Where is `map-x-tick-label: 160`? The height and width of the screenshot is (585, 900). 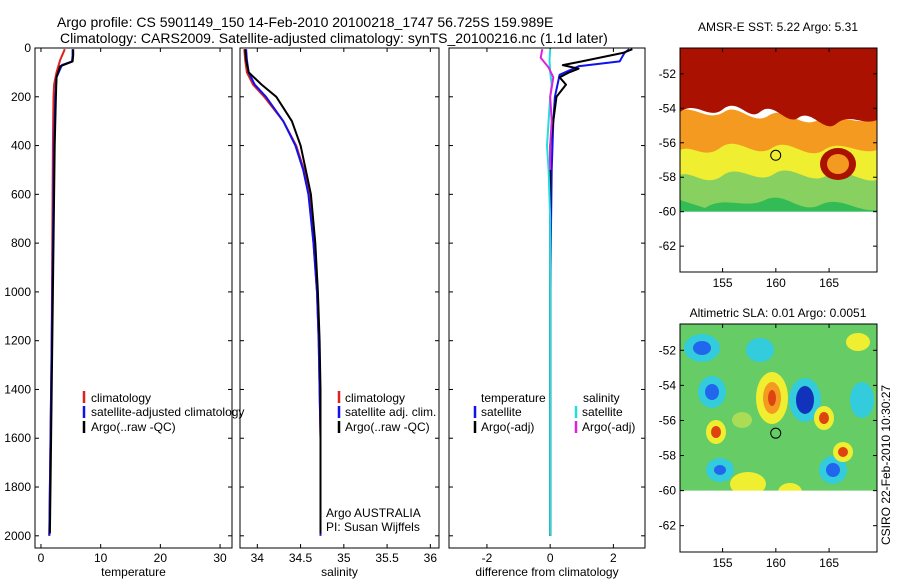
map-x-tick-label: 160 is located at coordinates (776, 283).